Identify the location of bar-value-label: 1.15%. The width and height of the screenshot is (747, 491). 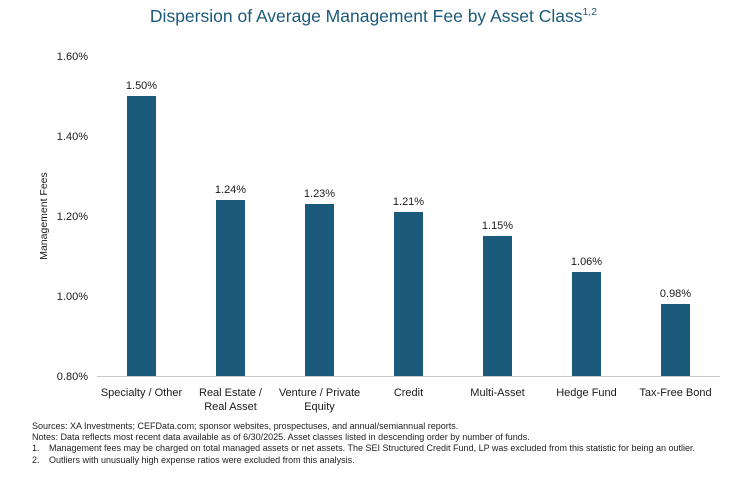
(497, 226).